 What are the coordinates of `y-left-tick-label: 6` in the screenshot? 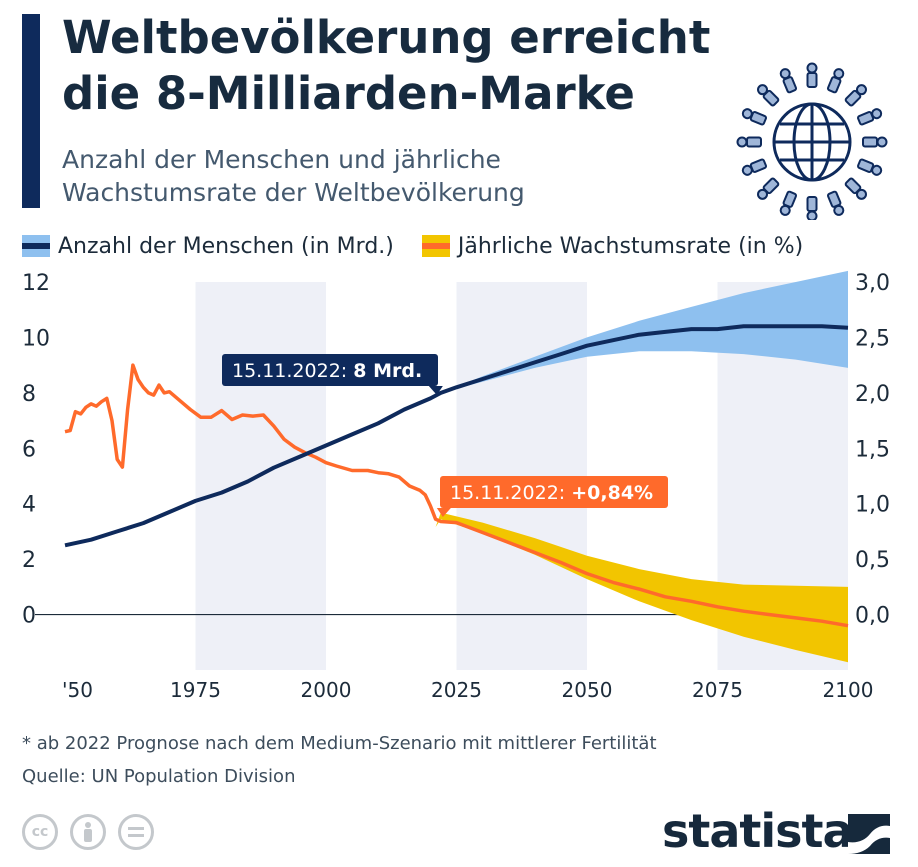 It's located at (29, 449).